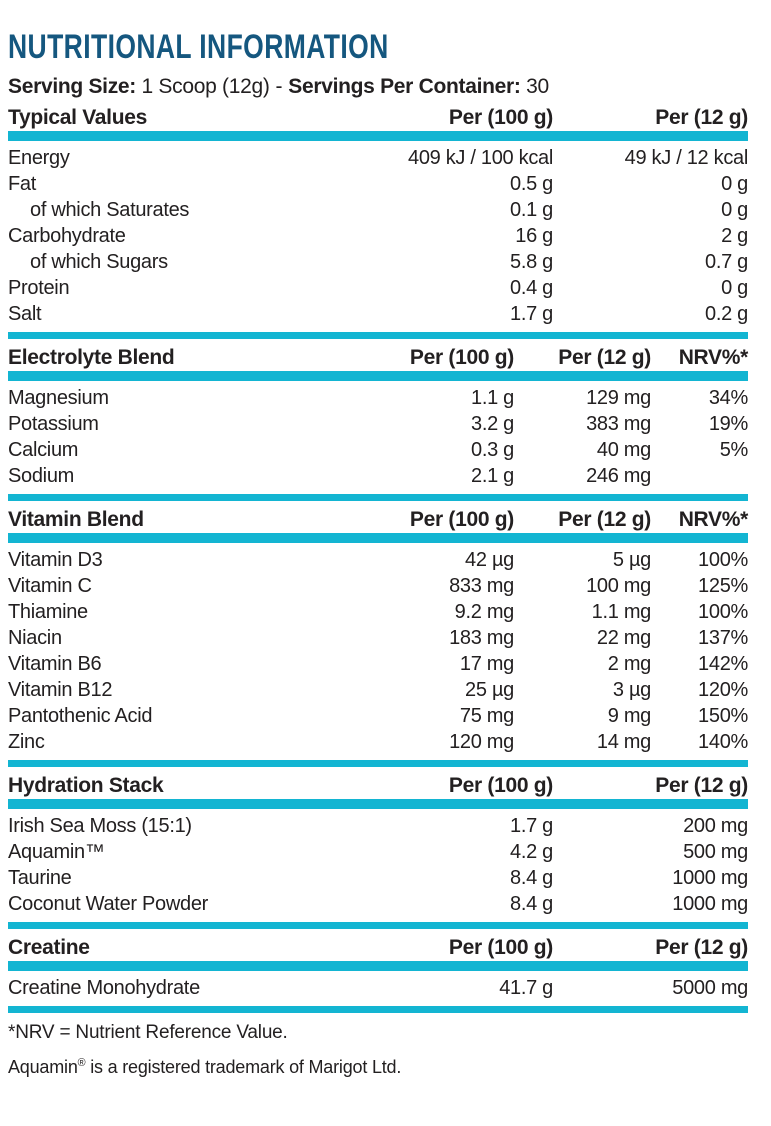 This screenshot has height=1126, width=771. I want to click on row-value: 100%, so click(723, 612).